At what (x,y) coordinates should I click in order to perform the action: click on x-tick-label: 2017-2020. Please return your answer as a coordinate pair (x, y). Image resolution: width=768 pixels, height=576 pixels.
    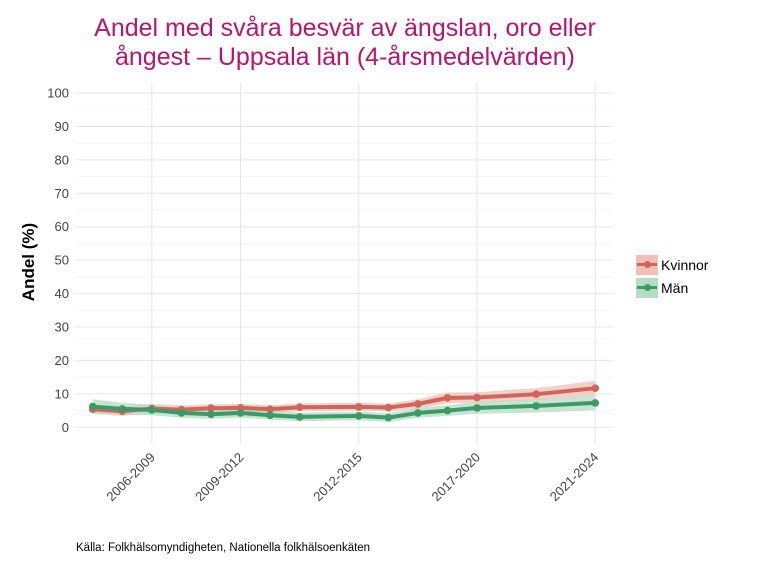
    Looking at the image, I should click on (456, 477).